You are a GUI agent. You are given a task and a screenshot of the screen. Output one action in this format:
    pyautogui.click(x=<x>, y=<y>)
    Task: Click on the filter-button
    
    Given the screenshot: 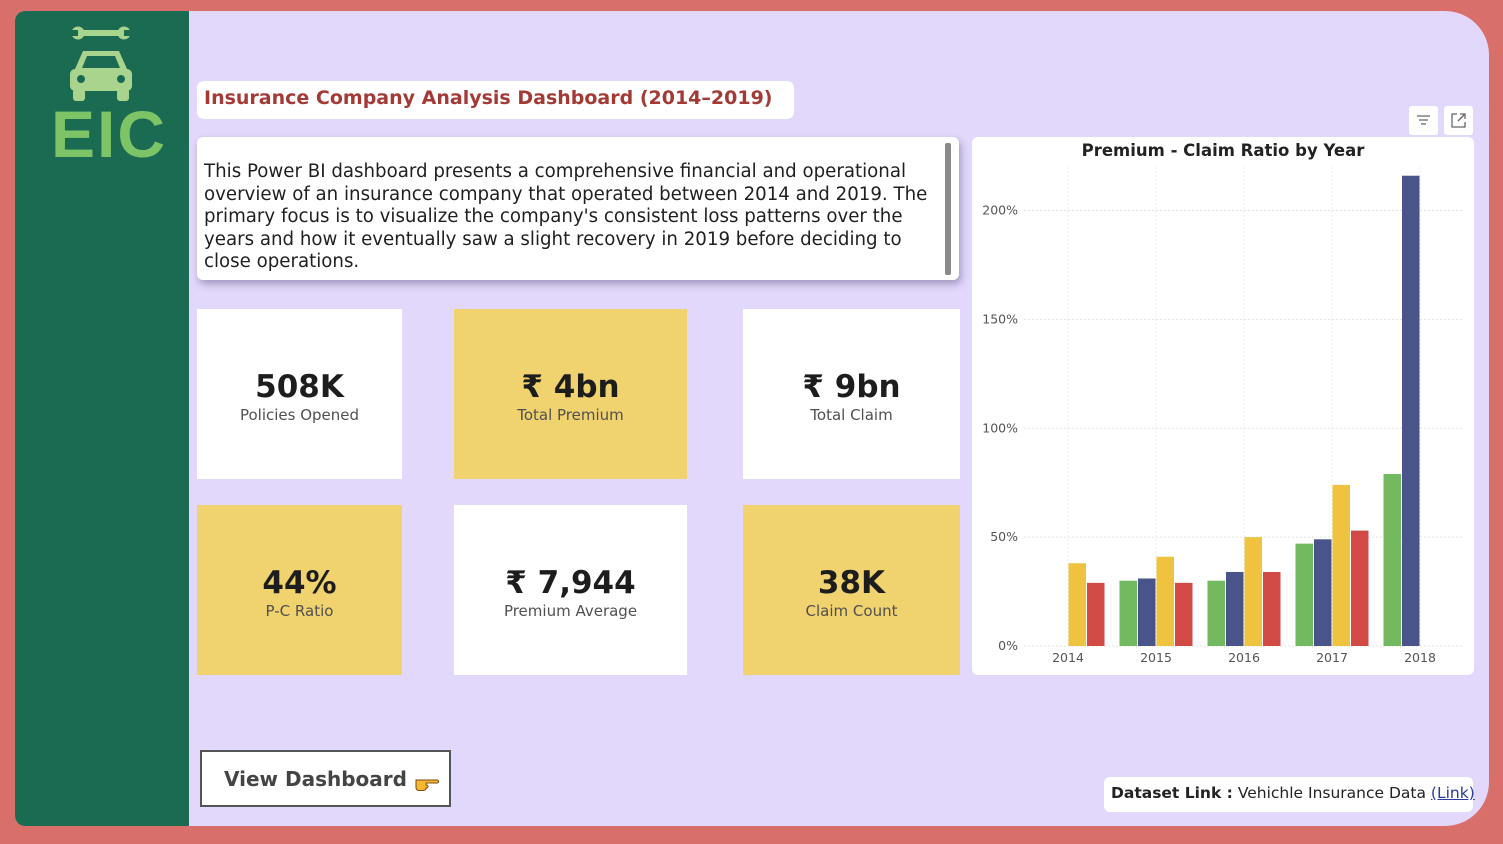 What is the action you would take?
    pyautogui.click(x=1423, y=120)
    